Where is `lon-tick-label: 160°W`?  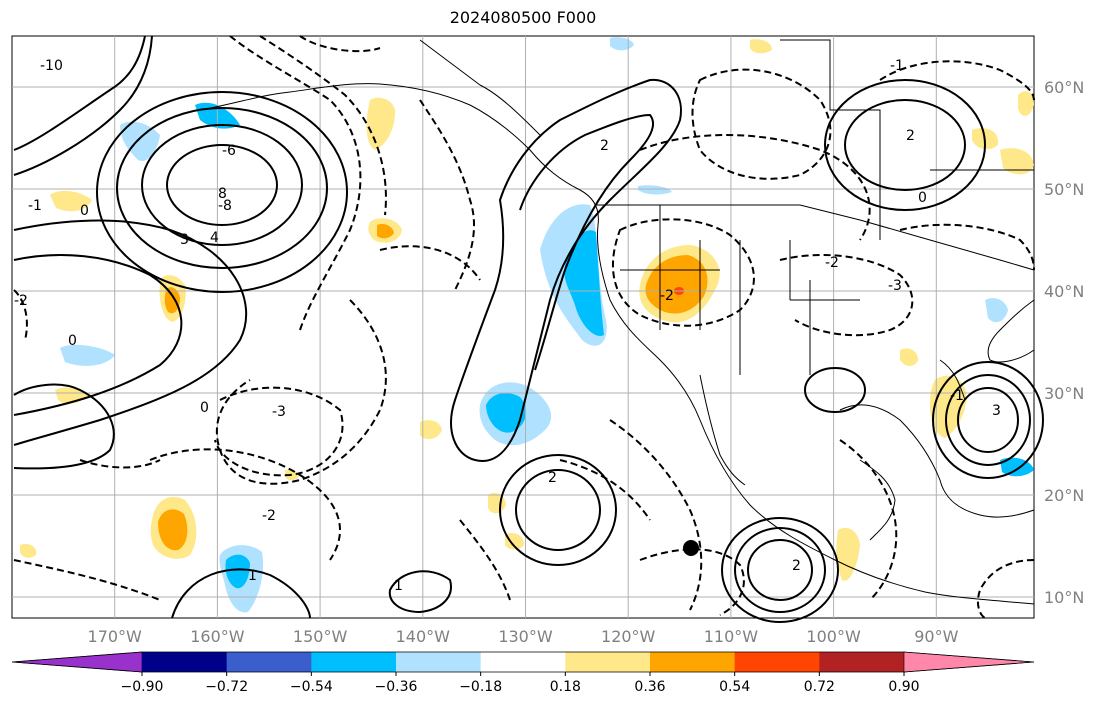
lon-tick-label: 160°W is located at coordinates (217, 636).